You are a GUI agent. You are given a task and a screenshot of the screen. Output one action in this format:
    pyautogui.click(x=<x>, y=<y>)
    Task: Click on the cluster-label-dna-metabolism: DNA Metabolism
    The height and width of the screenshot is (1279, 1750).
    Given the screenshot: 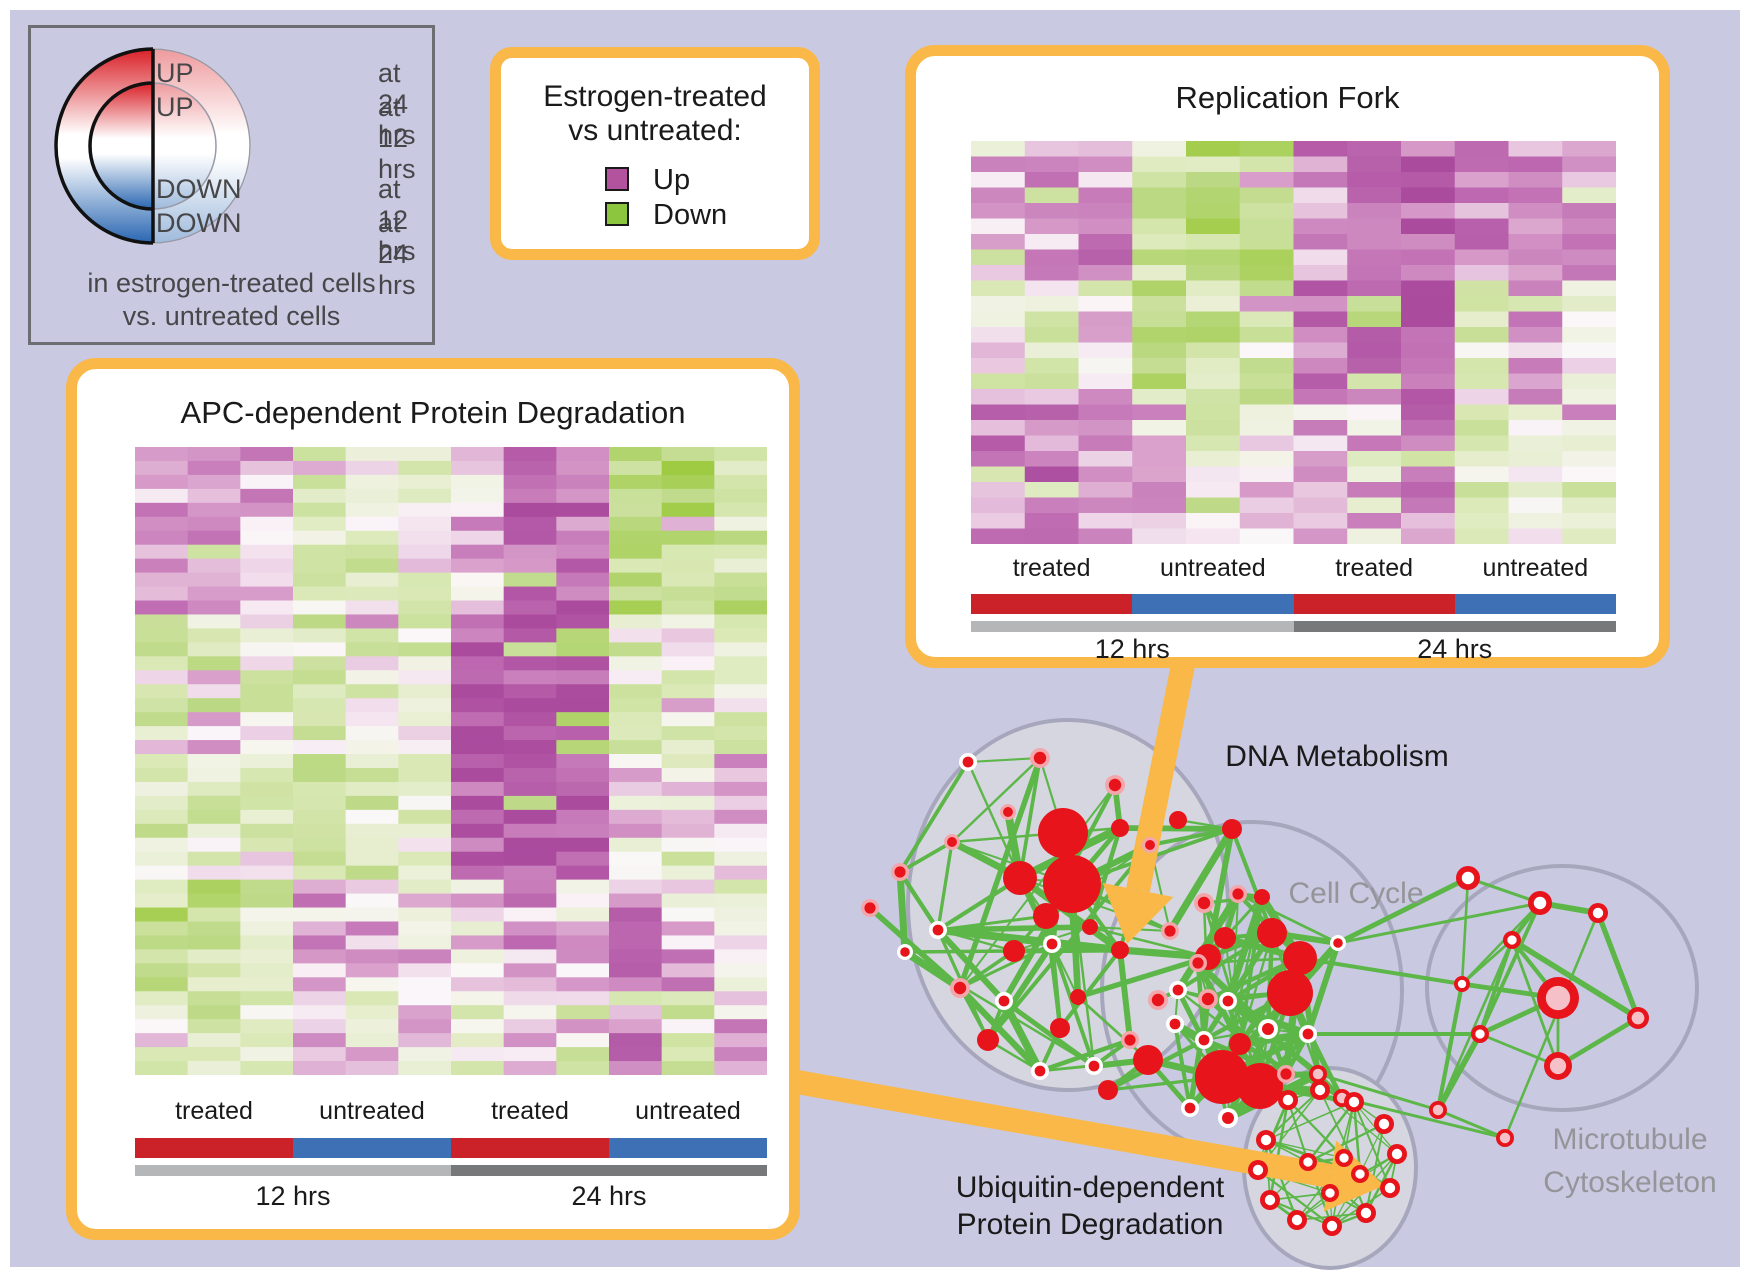 What is the action you would take?
    pyautogui.click(x=1337, y=756)
    